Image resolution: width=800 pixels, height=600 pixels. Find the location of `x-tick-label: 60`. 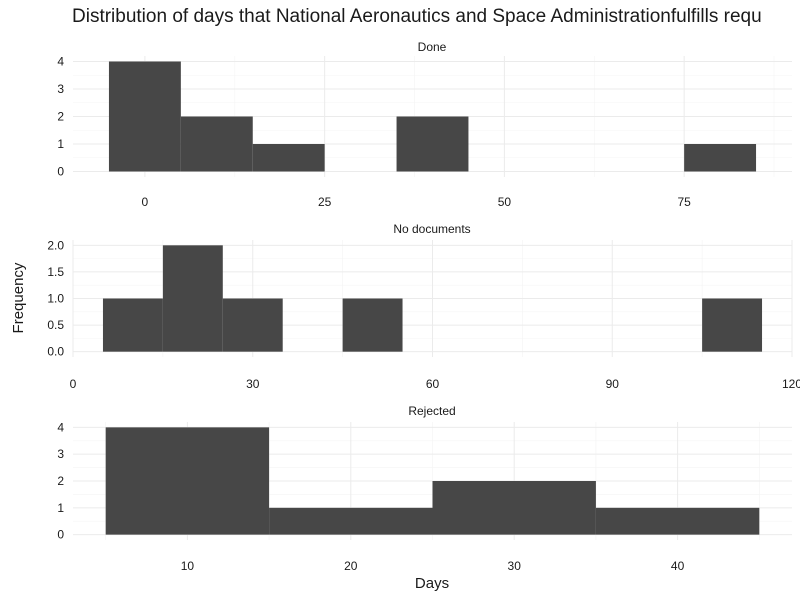

x-tick-label: 60 is located at coordinates (433, 384).